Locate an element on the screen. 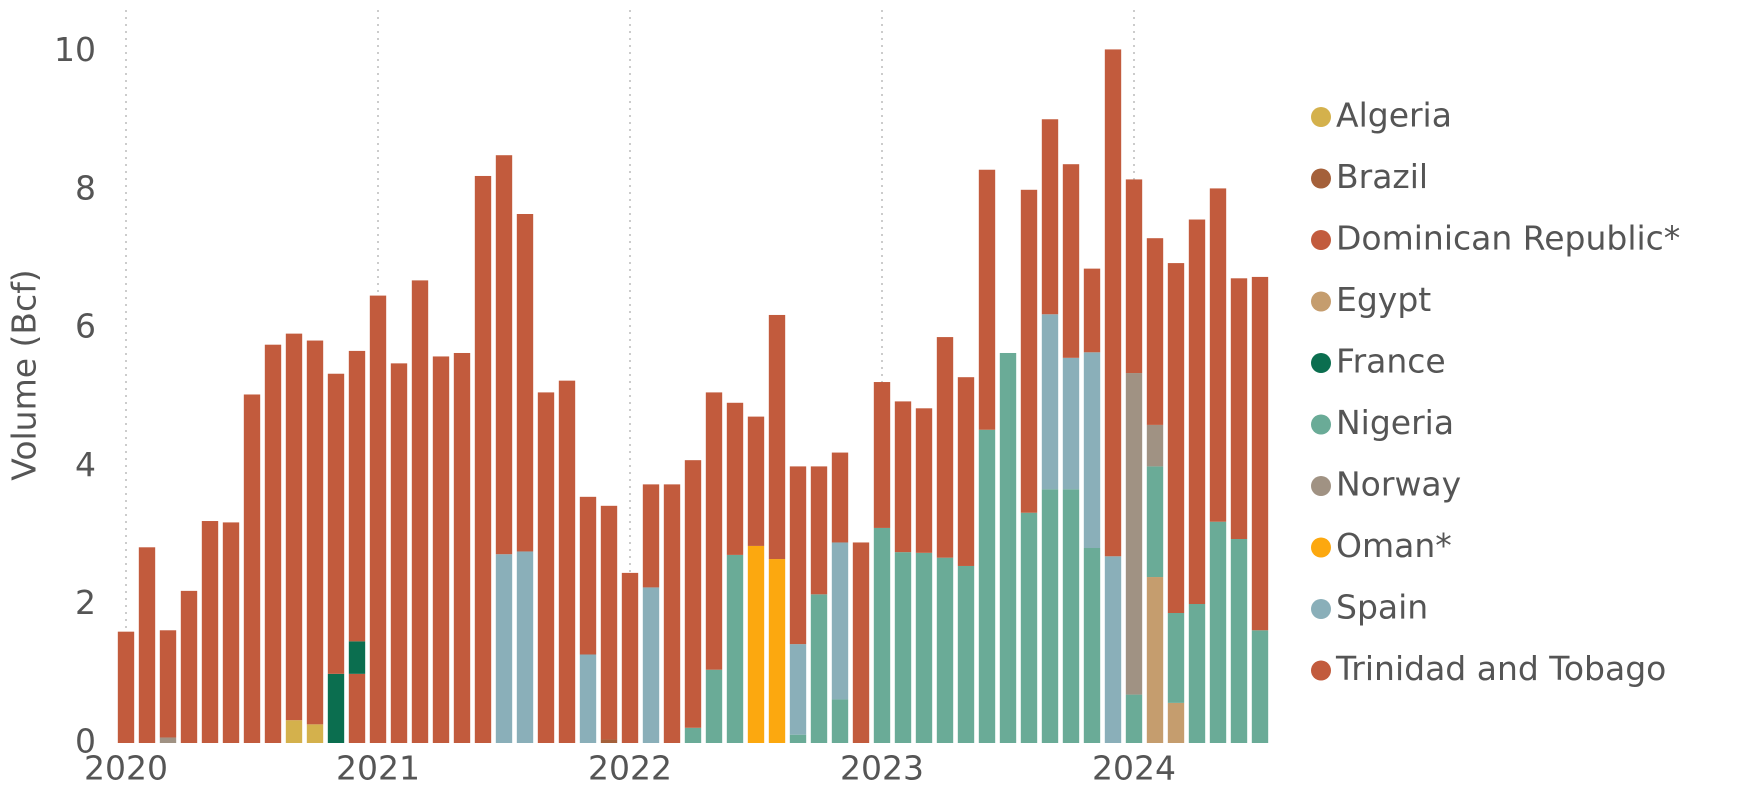 The image size is (1745, 788). y-tick-label: 10 is located at coordinates (75, 49).